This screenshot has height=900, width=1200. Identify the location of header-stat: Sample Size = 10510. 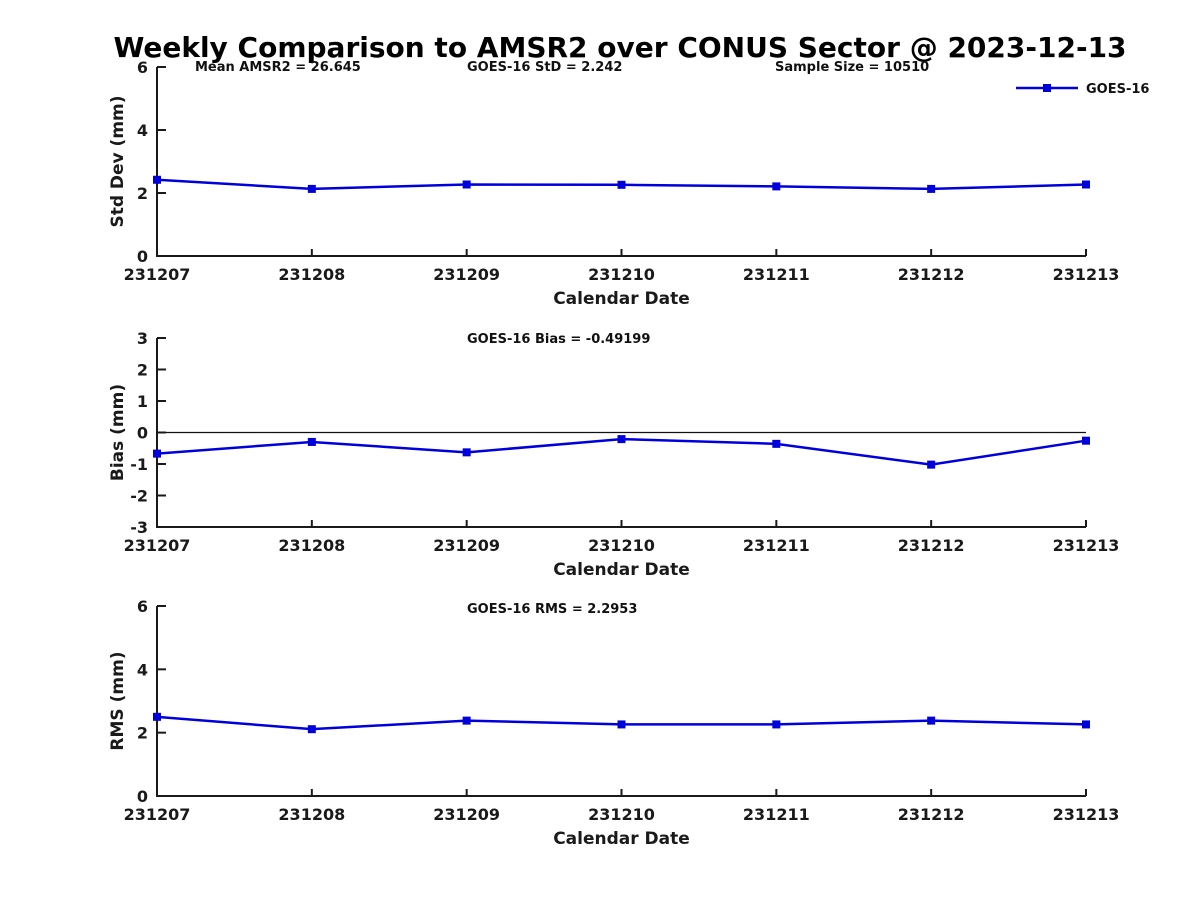
(852, 67).